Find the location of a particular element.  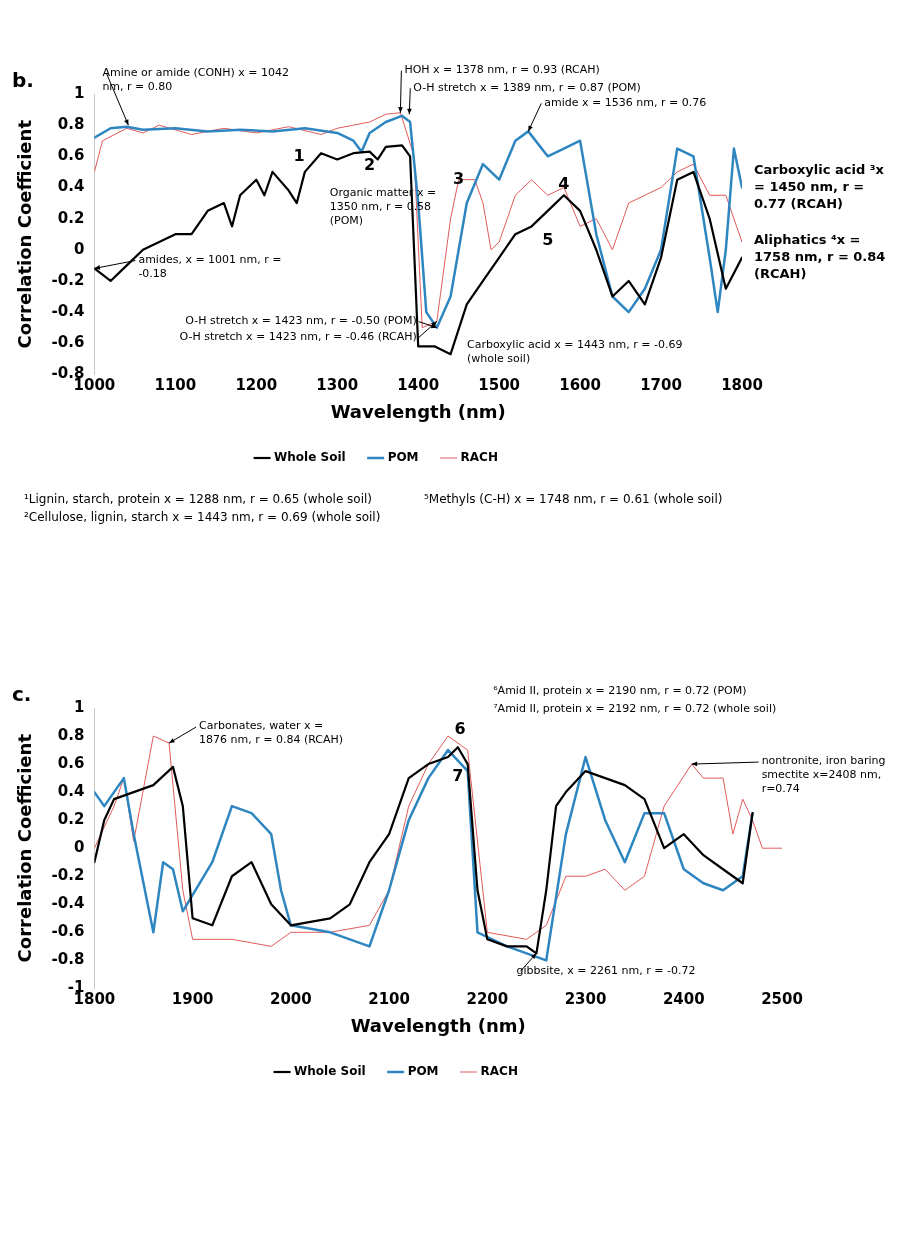

x-tick-label: 1800 is located at coordinates (742, 385).